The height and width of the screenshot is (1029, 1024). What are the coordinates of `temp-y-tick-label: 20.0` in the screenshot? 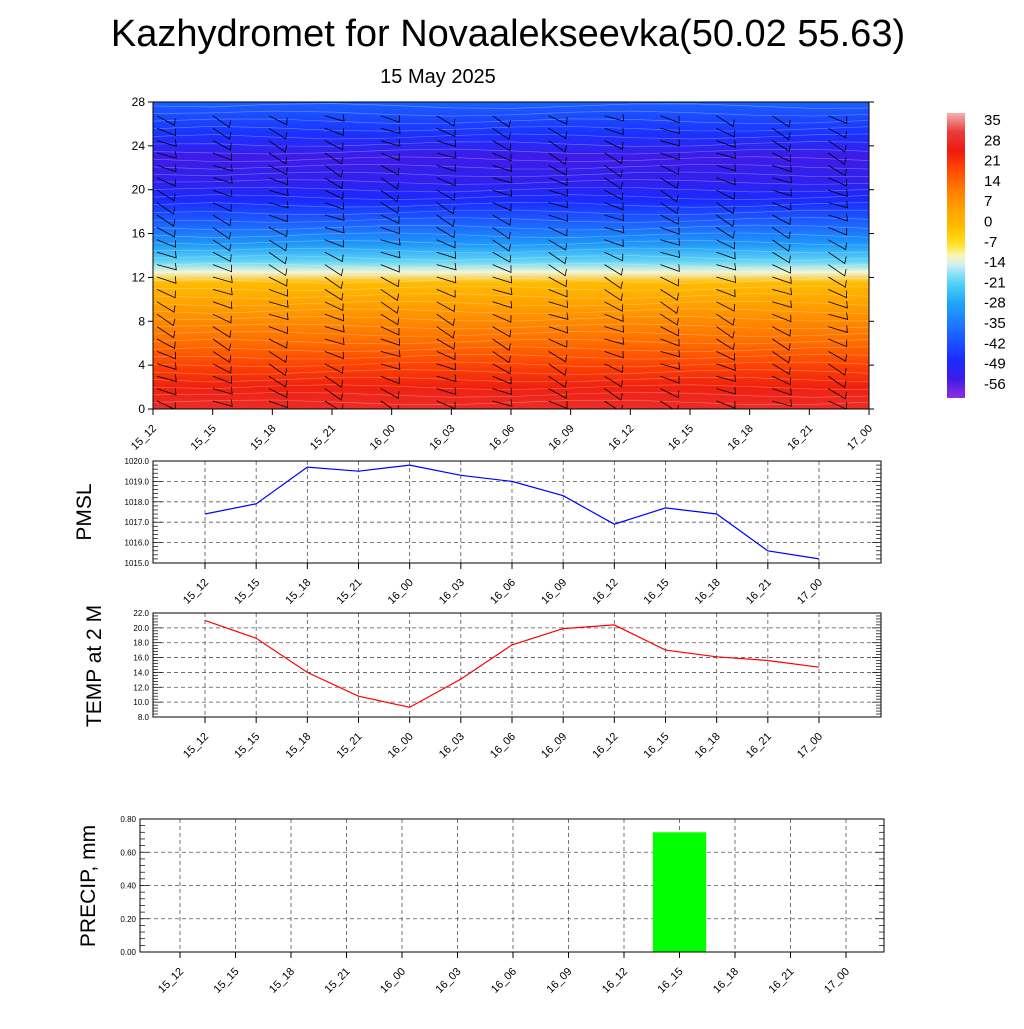 It's located at (141, 628).